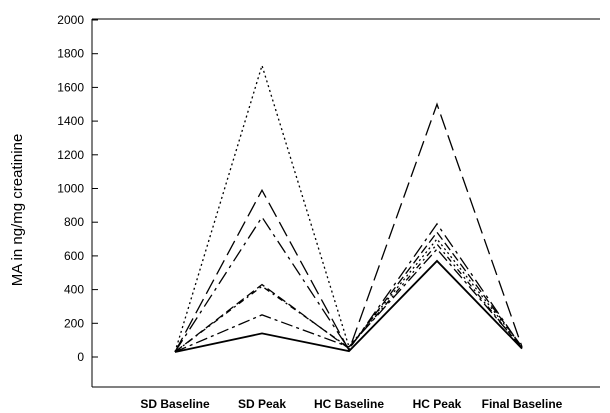 The width and height of the screenshot is (610, 413). What do you see at coordinates (70, 189) in the screenshot?
I see `y-tick-label: 1000` at bounding box center [70, 189].